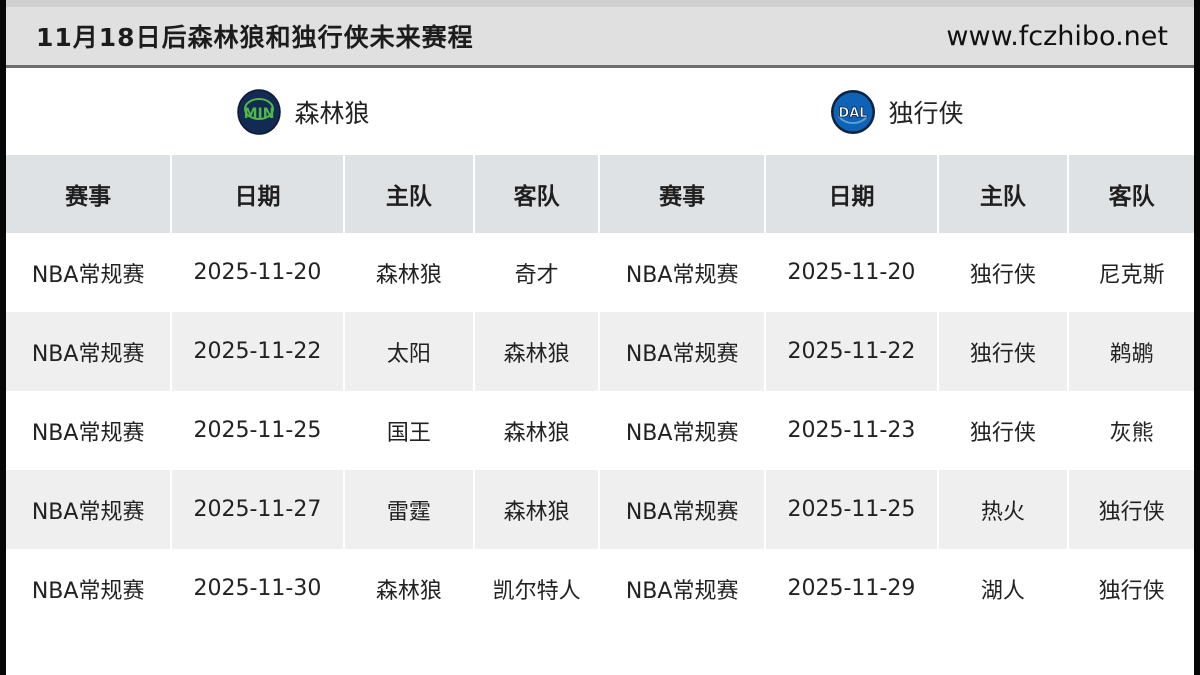 This screenshot has width=1200, height=675. I want to click on mavericks-game-row: NBA常规赛 2025-11-23 独行侠 灰熊, so click(897, 430).